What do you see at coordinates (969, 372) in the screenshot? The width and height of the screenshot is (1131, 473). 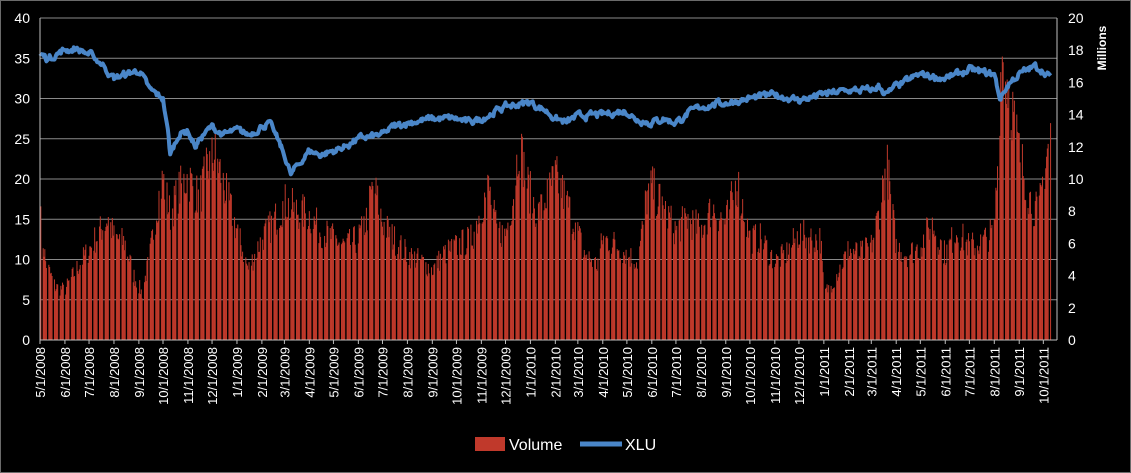 I see `x-tick-label: 7/1/2011` at bounding box center [969, 372].